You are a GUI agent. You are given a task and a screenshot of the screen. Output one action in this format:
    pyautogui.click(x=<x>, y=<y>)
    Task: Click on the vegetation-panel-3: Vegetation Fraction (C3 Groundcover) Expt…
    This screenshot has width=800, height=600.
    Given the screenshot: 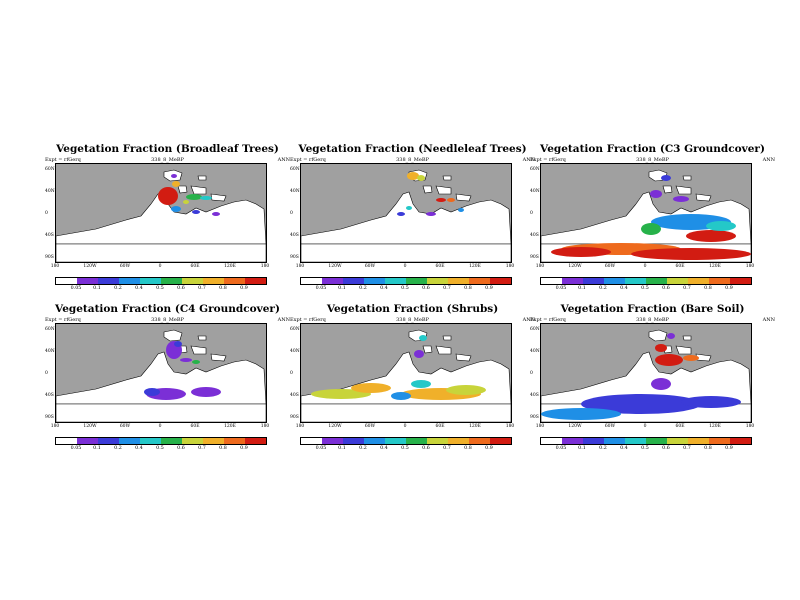 What is the action you would take?
    pyautogui.click(x=652, y=225)
    